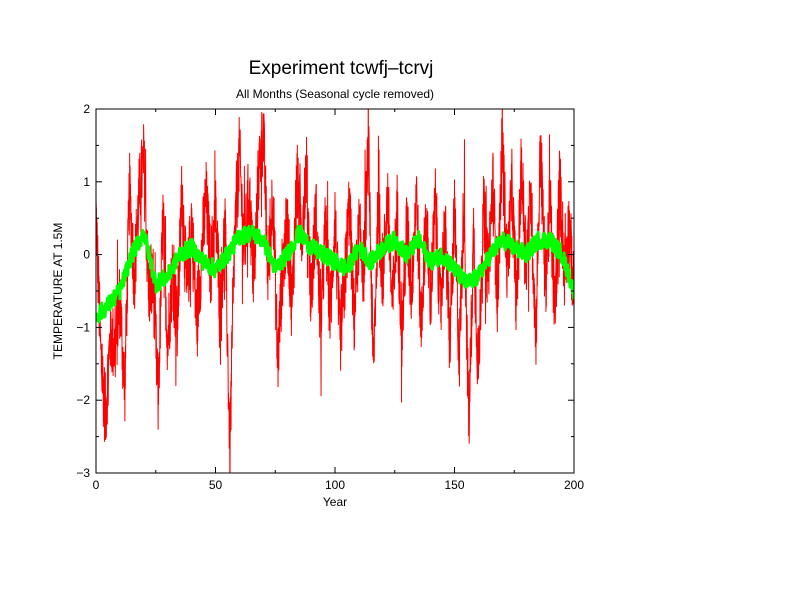  What do you see at coordinates (96, 485) in the screenshot?
I see `x-tick-label: 0` at bounding box center [96, 485].